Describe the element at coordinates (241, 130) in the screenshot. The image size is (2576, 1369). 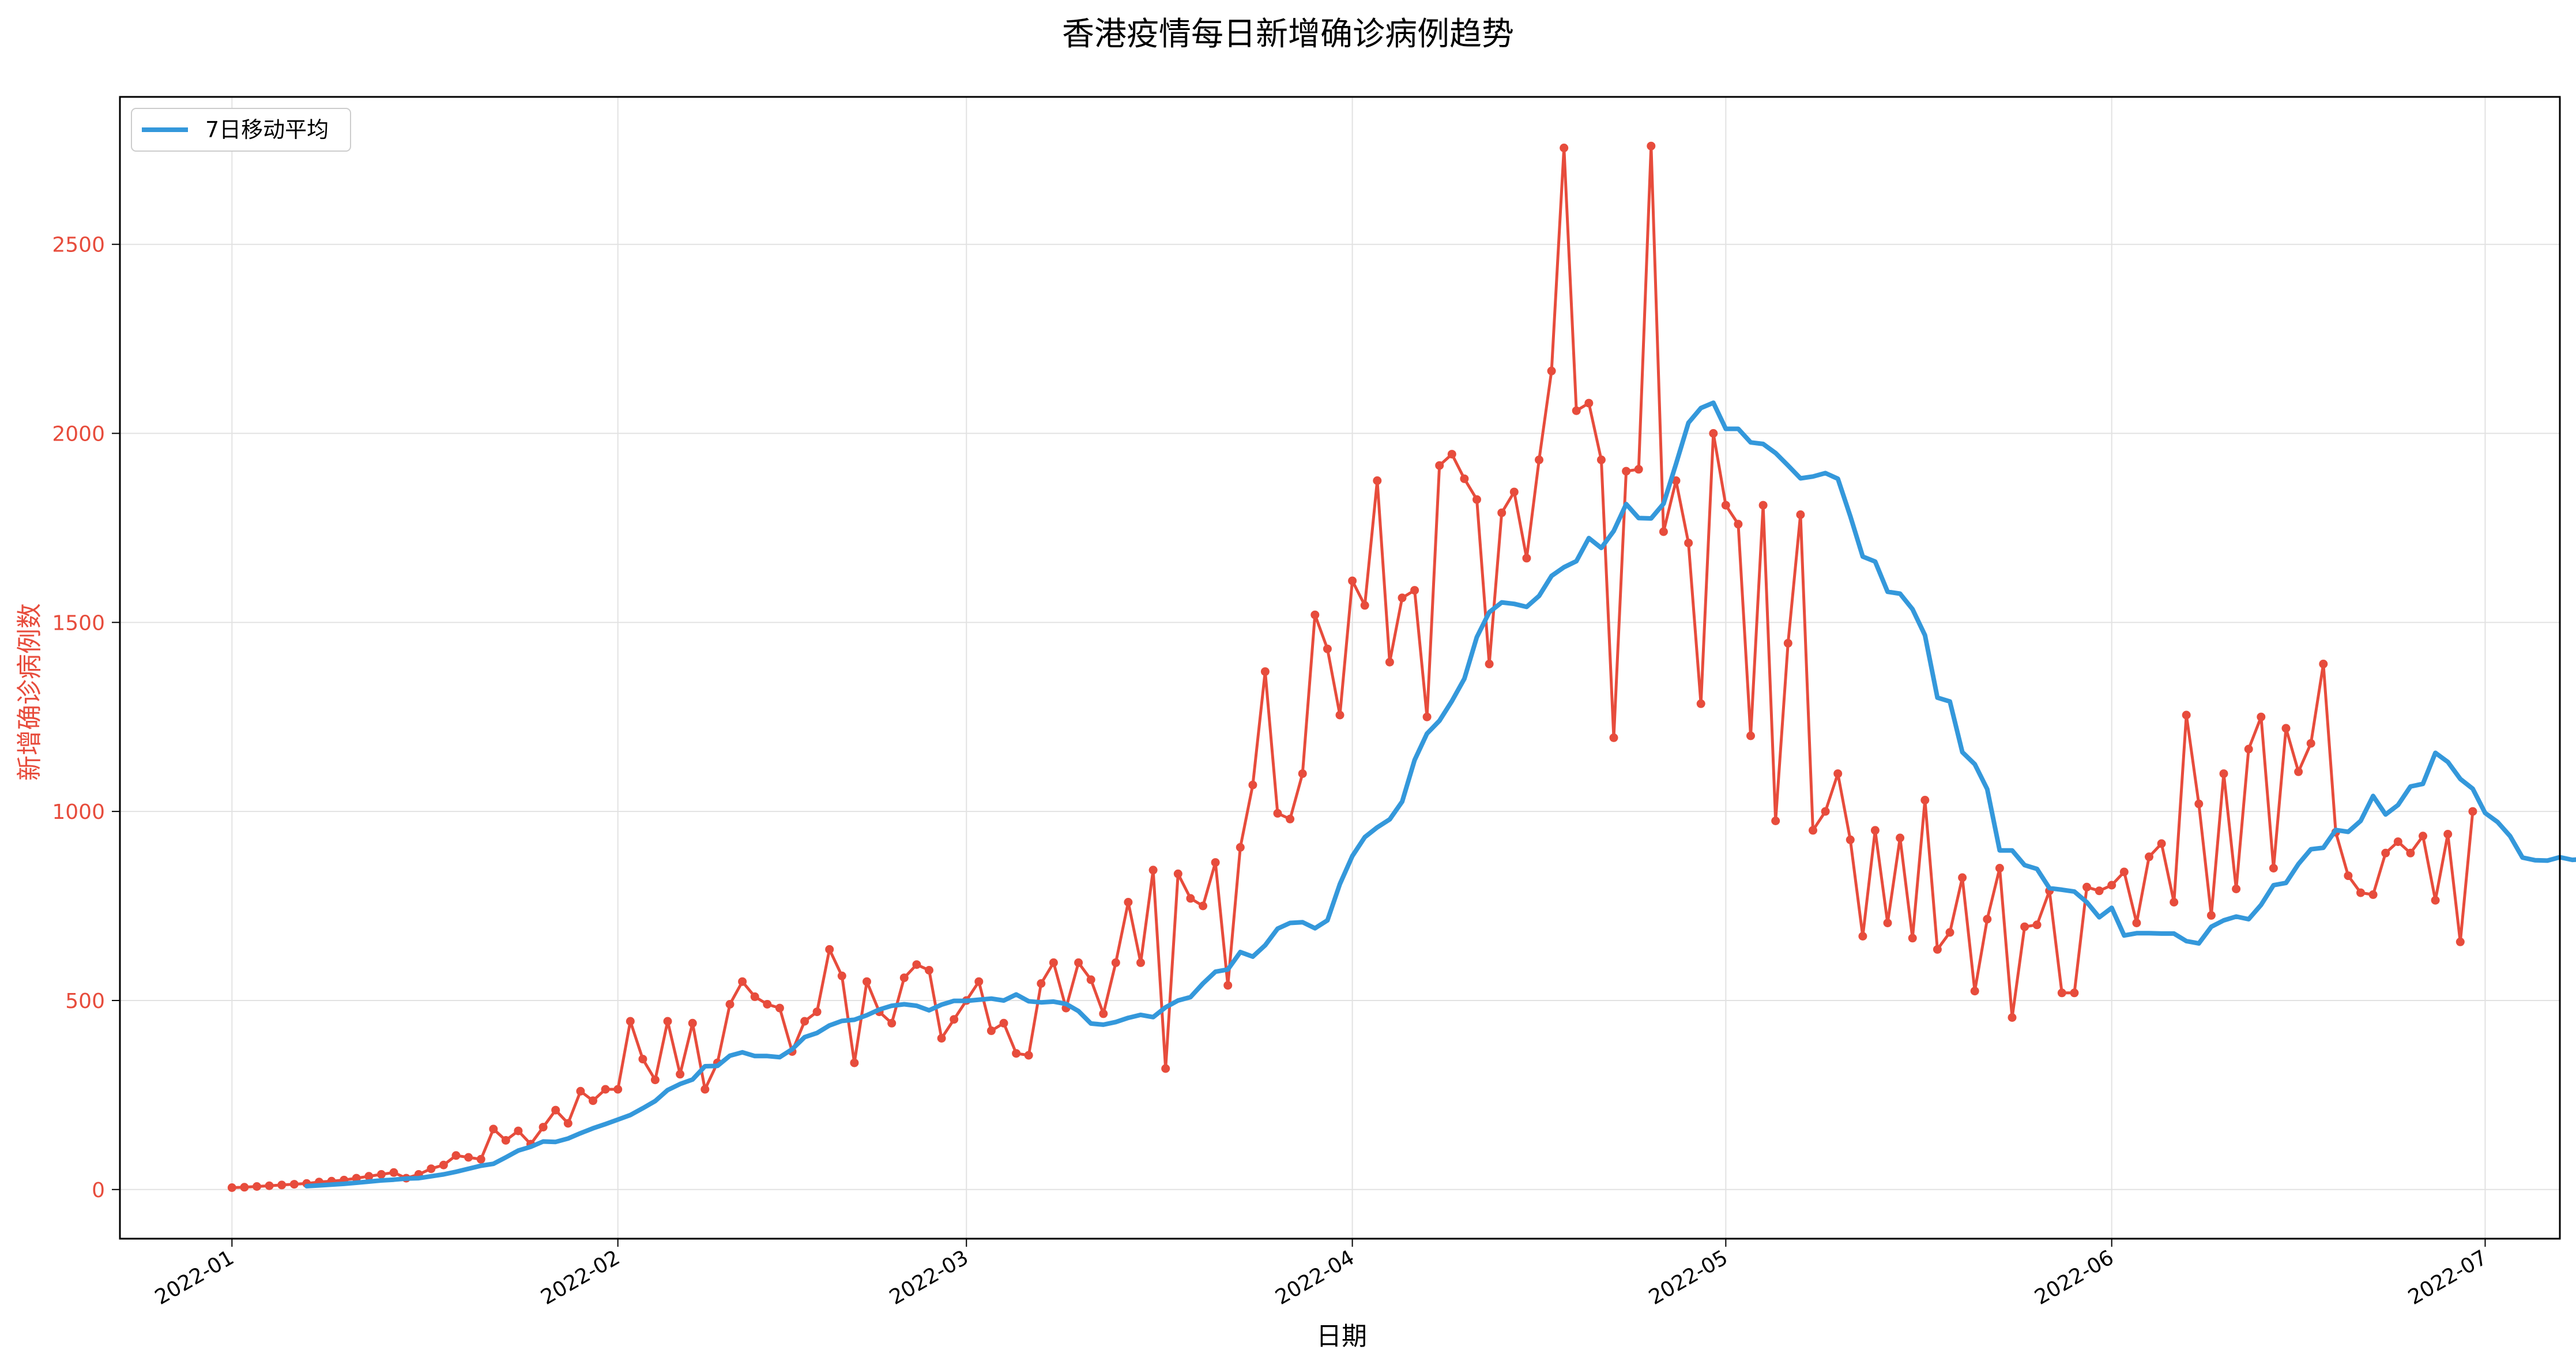
I see `legend-box` at that location.